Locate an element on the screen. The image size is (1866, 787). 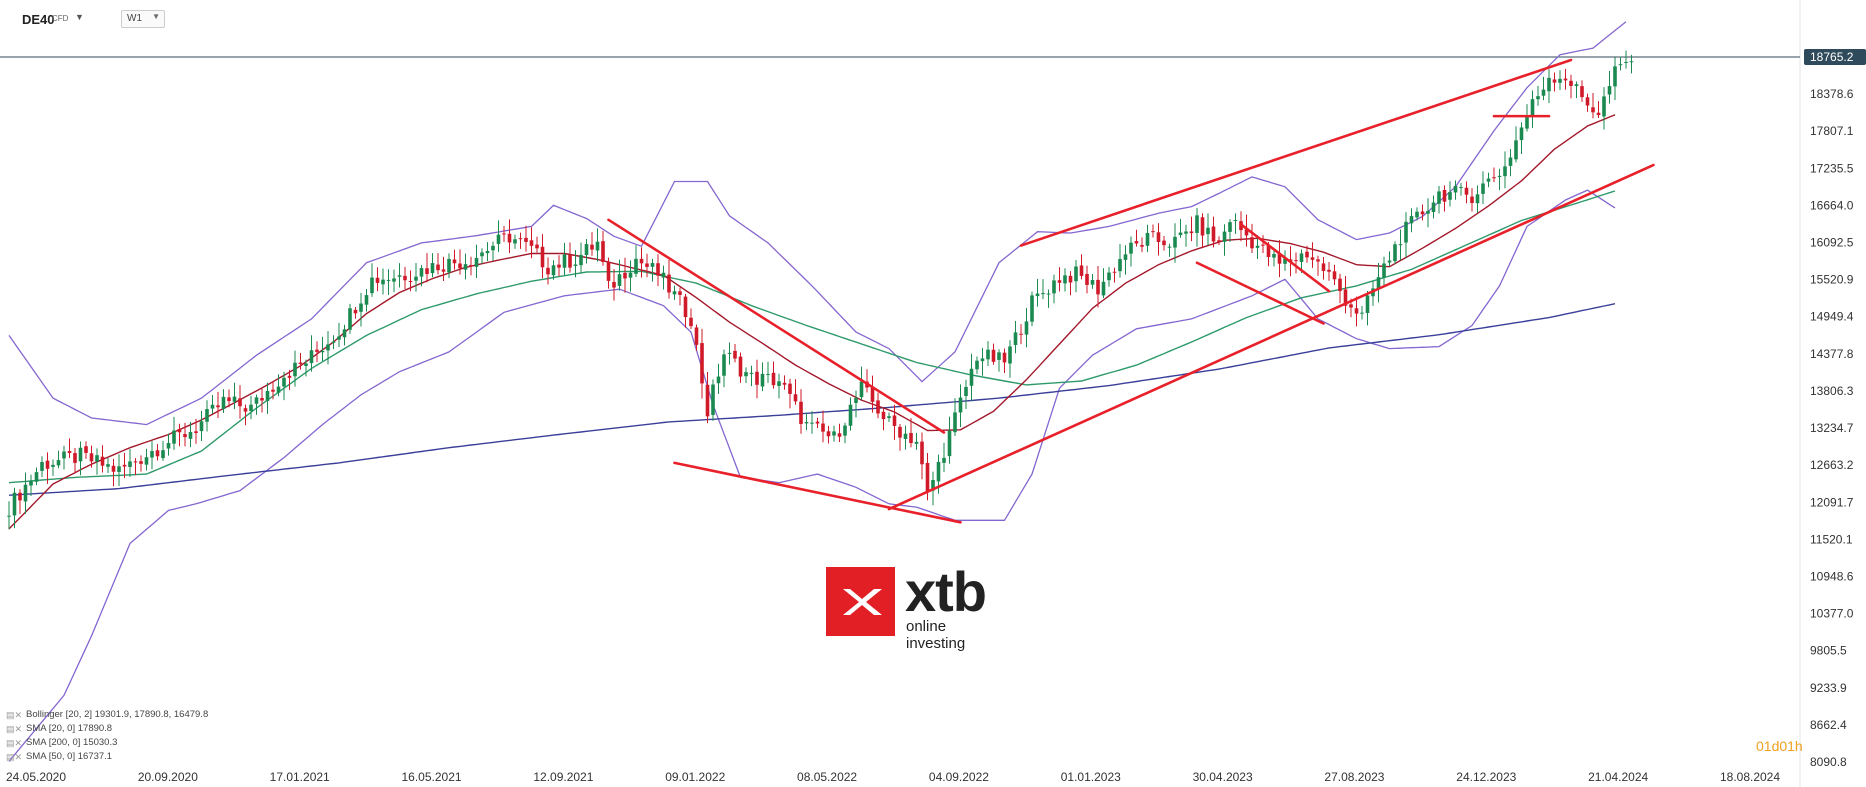
timeframe-select: W1 ▼ is located at coordinates (143, 19).